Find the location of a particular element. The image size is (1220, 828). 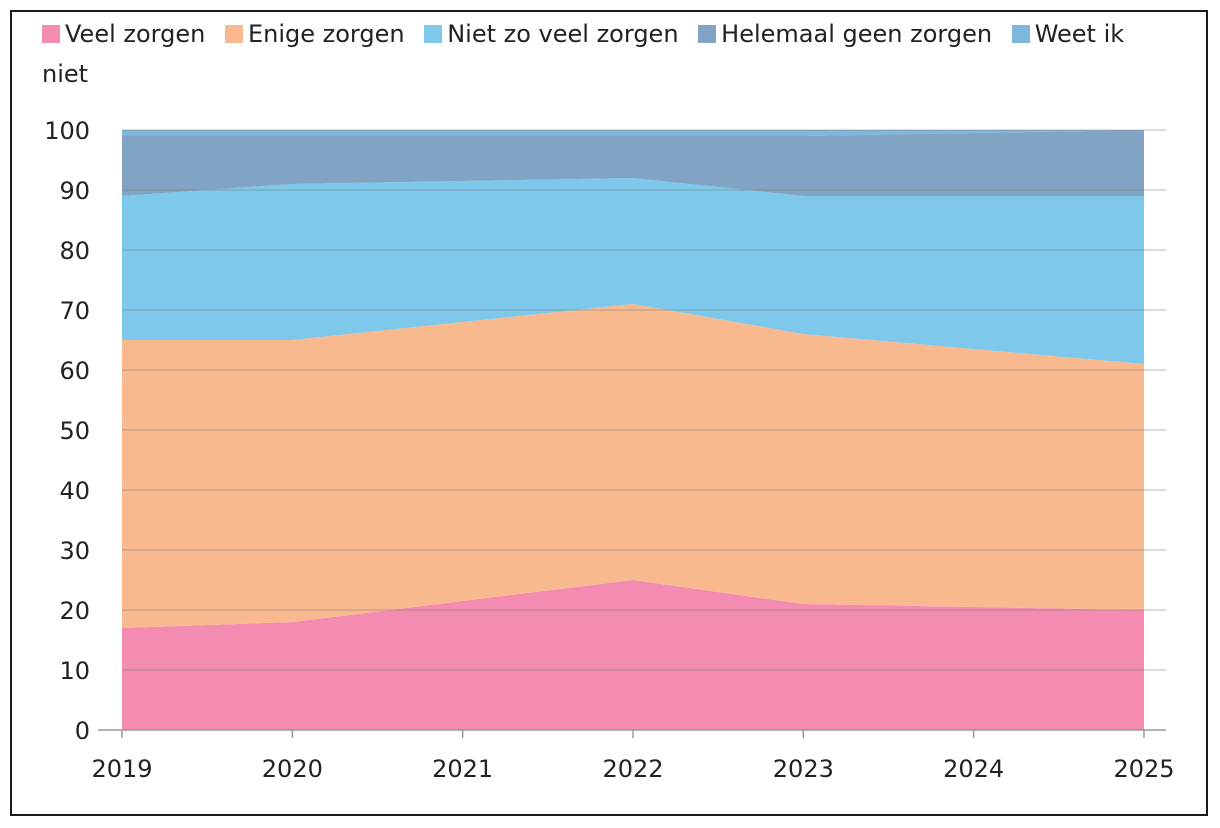

y-tick-label: 90 is located at coordinates (74, 191).